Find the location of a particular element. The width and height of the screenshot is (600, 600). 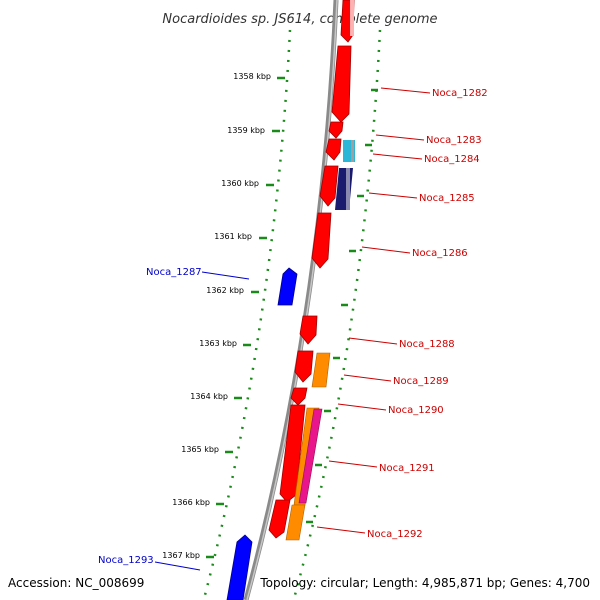

kbp-label: 1364 kbp is located at coordinates (209, 396).